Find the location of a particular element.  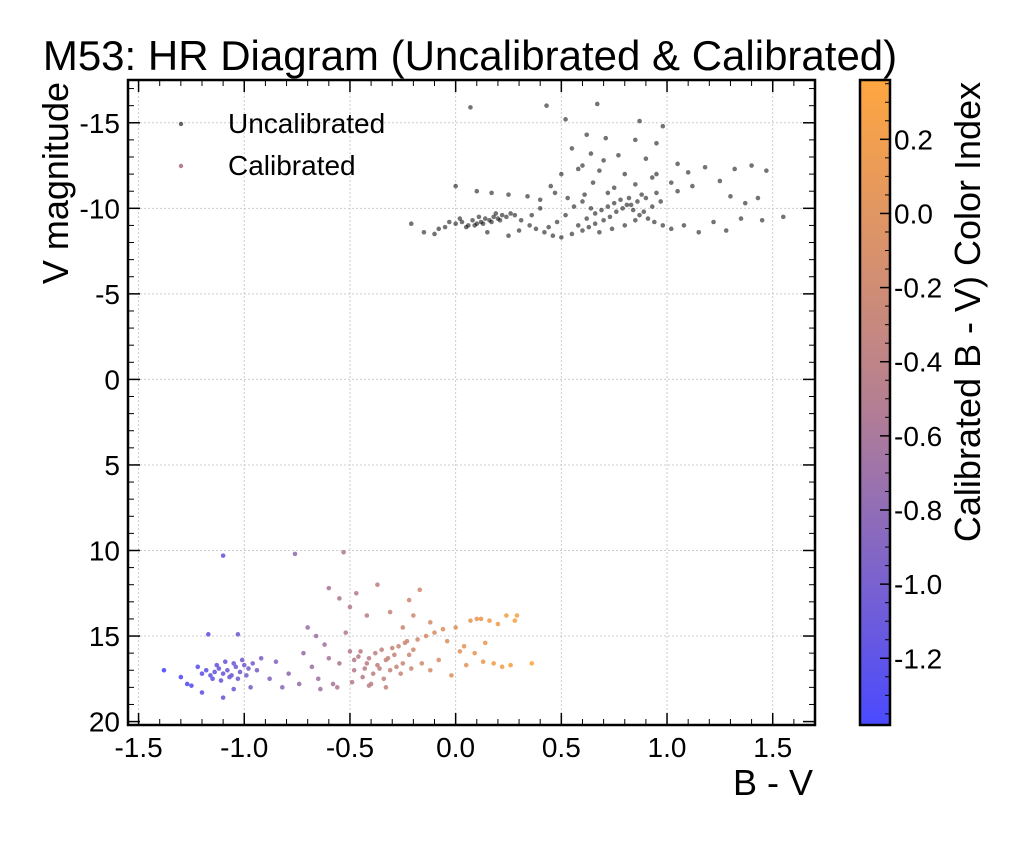

x-axis-label: B - V is located at coordinates (773, 782).